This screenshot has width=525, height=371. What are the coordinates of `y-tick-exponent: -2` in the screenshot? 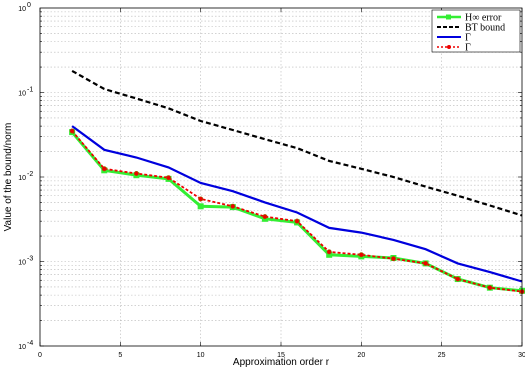 It's located at (30, 174).